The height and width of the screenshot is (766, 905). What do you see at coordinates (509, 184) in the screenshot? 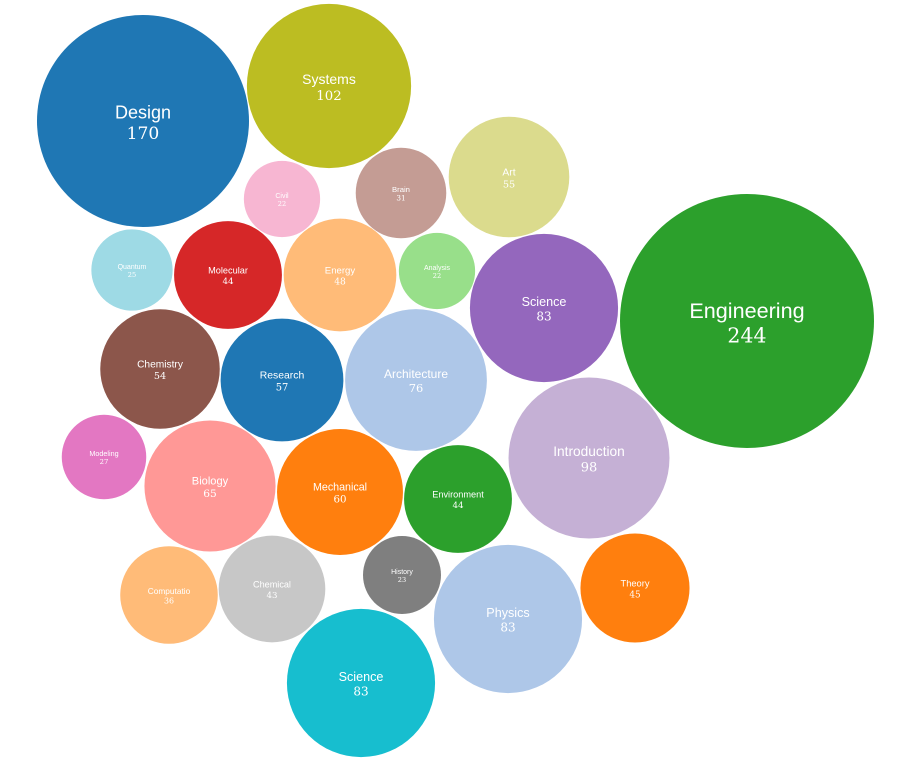
I see `bubble-value: 55` at bounding box center [509, 184].